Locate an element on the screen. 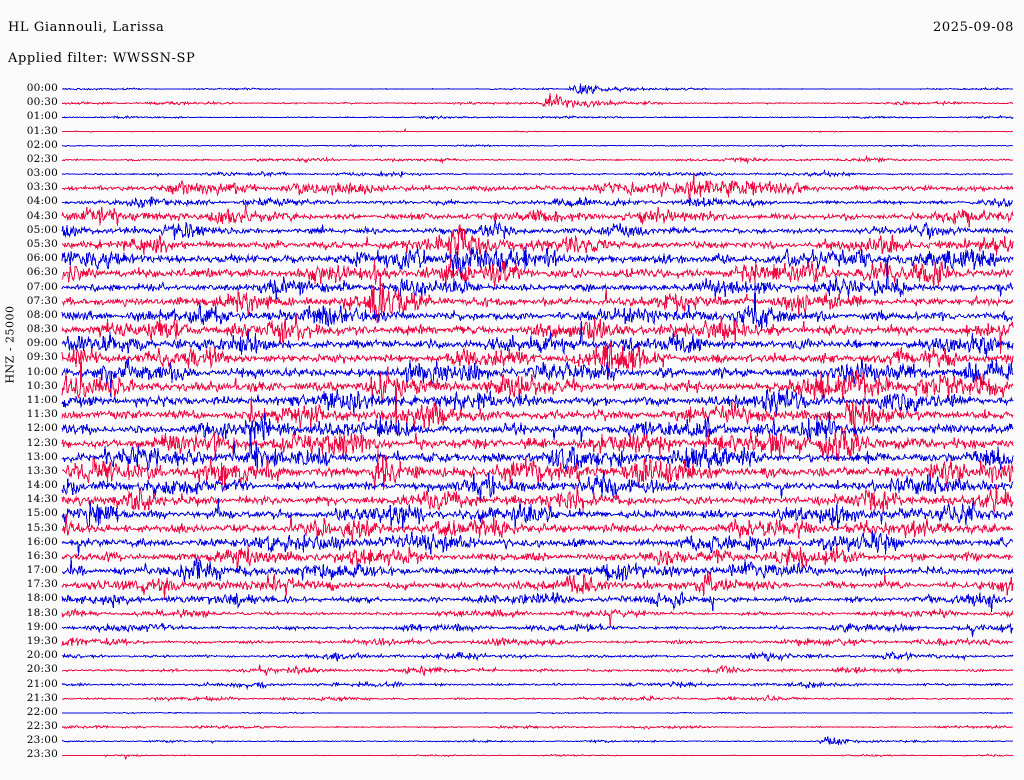  time-tick-label: 17:30 is located at coordinates (42, 584).